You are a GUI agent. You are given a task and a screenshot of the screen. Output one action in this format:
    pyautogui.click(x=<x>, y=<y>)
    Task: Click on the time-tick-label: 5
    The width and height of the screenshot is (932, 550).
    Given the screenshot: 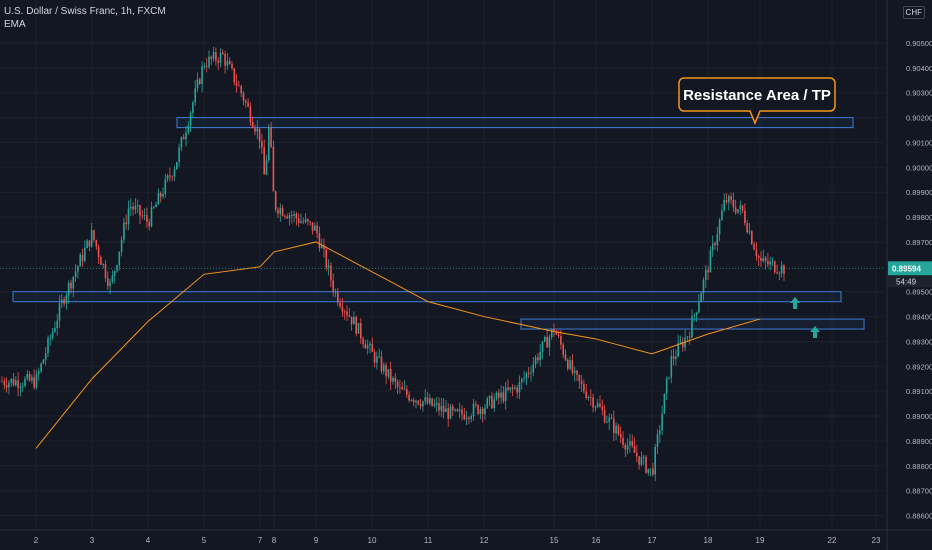 What is the action you would take?
    pyautogui.click(x=204, y=540)
    